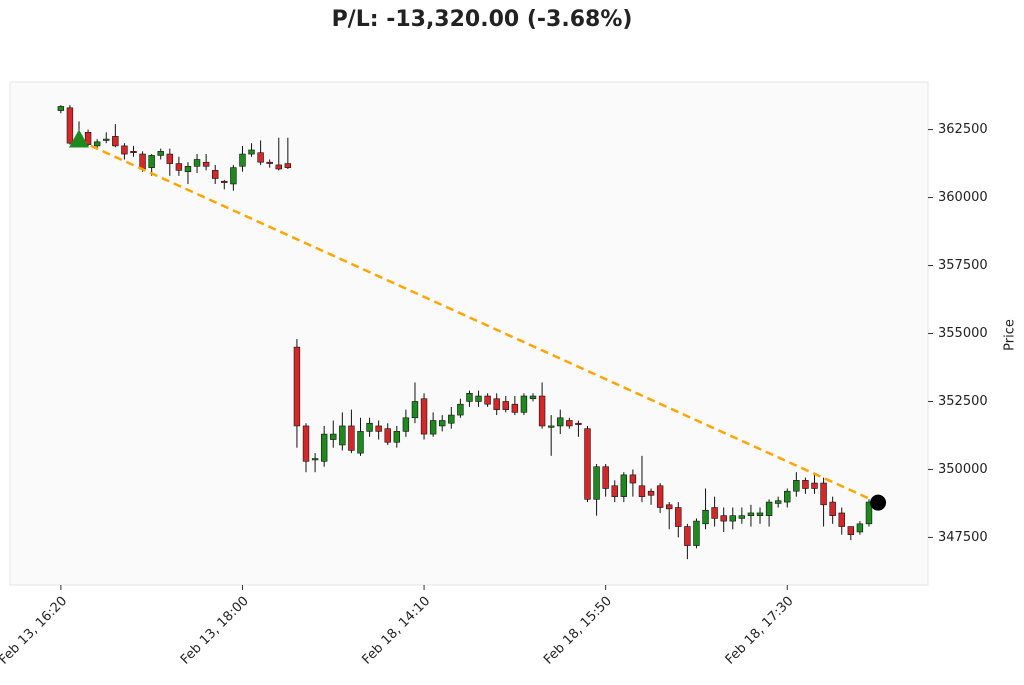  Describe the element at coordinates (963, 129) in the screenshot. I see `y-tick-label: 362500` at that location.